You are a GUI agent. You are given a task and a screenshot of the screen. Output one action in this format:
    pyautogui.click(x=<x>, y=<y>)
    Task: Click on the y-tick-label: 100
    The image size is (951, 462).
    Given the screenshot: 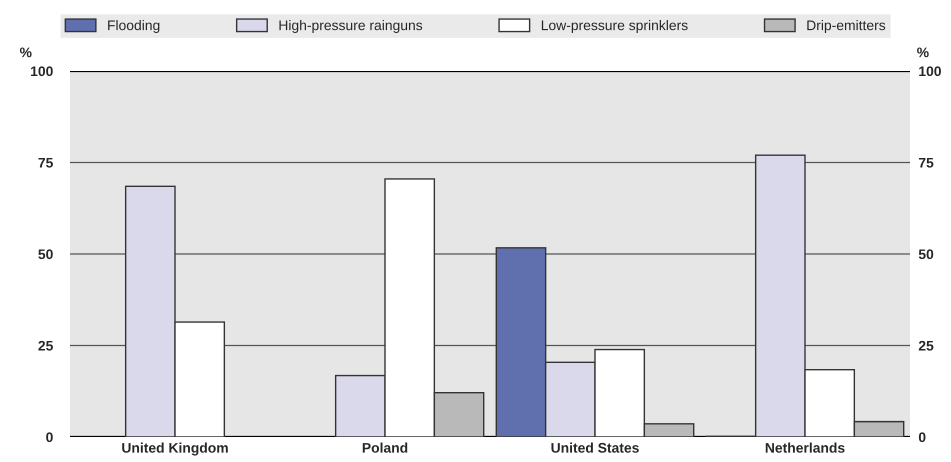 What is the action you would take?
    pyautogui.click(x=42, y=71)
    